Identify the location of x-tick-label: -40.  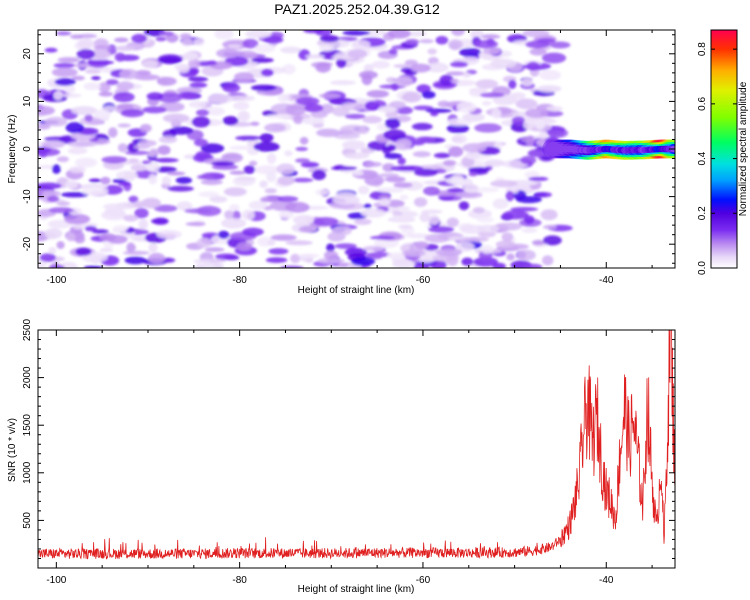
(606, 580).